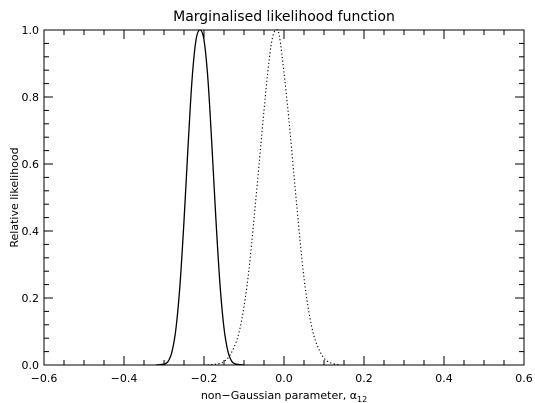 This screenshot has width=535, height=403. I want to click on x-axis-label-text: non−Gaussian parameter, α, so click(279, 395).